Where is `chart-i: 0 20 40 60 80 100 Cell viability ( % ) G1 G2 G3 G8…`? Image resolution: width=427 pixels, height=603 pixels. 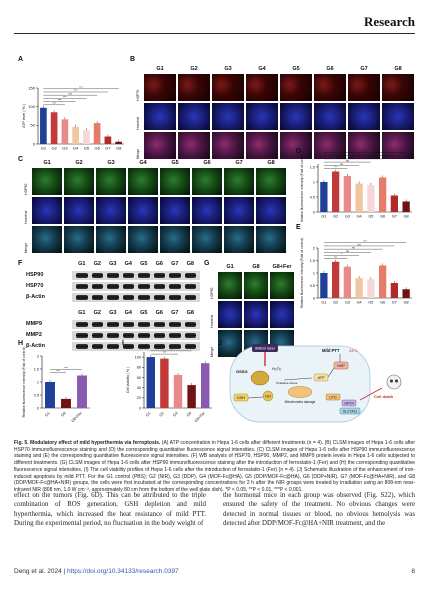
chart-i: 0 20 40 60 80 100 Cell viability ( % ) G1 G2 G3 G8… is located at coordinates (169, 385).